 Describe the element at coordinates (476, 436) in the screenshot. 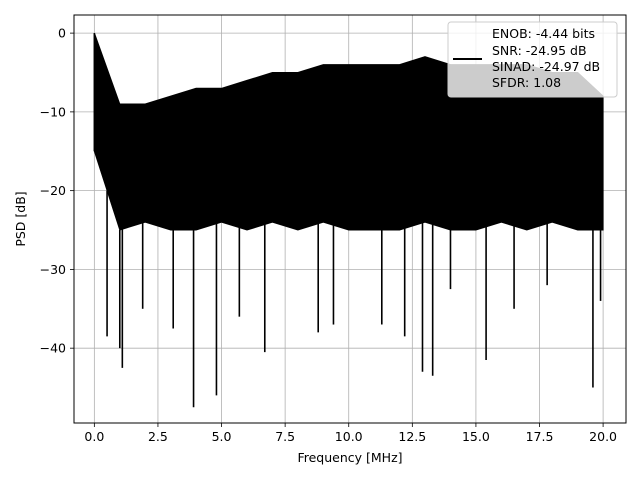

I see `x-tick-label: 15.0` at that location.